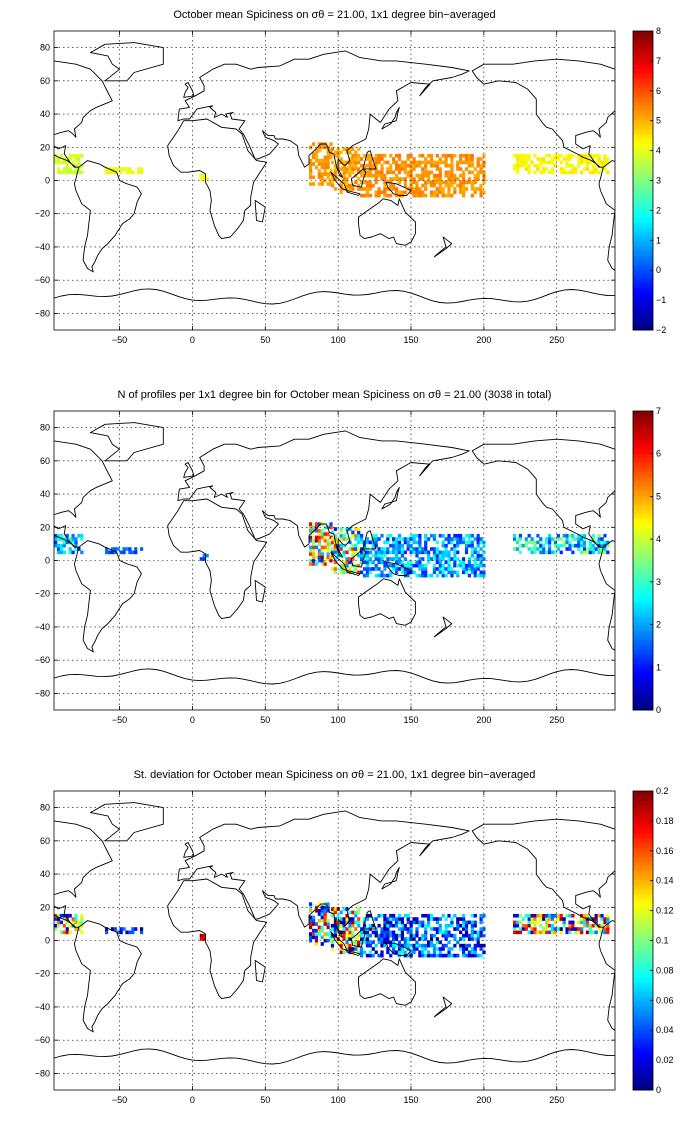 This screenshot has width=696, height=1140. Describe the element at coordinates (47, 181) in the screenshot. I see `y-tick-label: 0` at that location.